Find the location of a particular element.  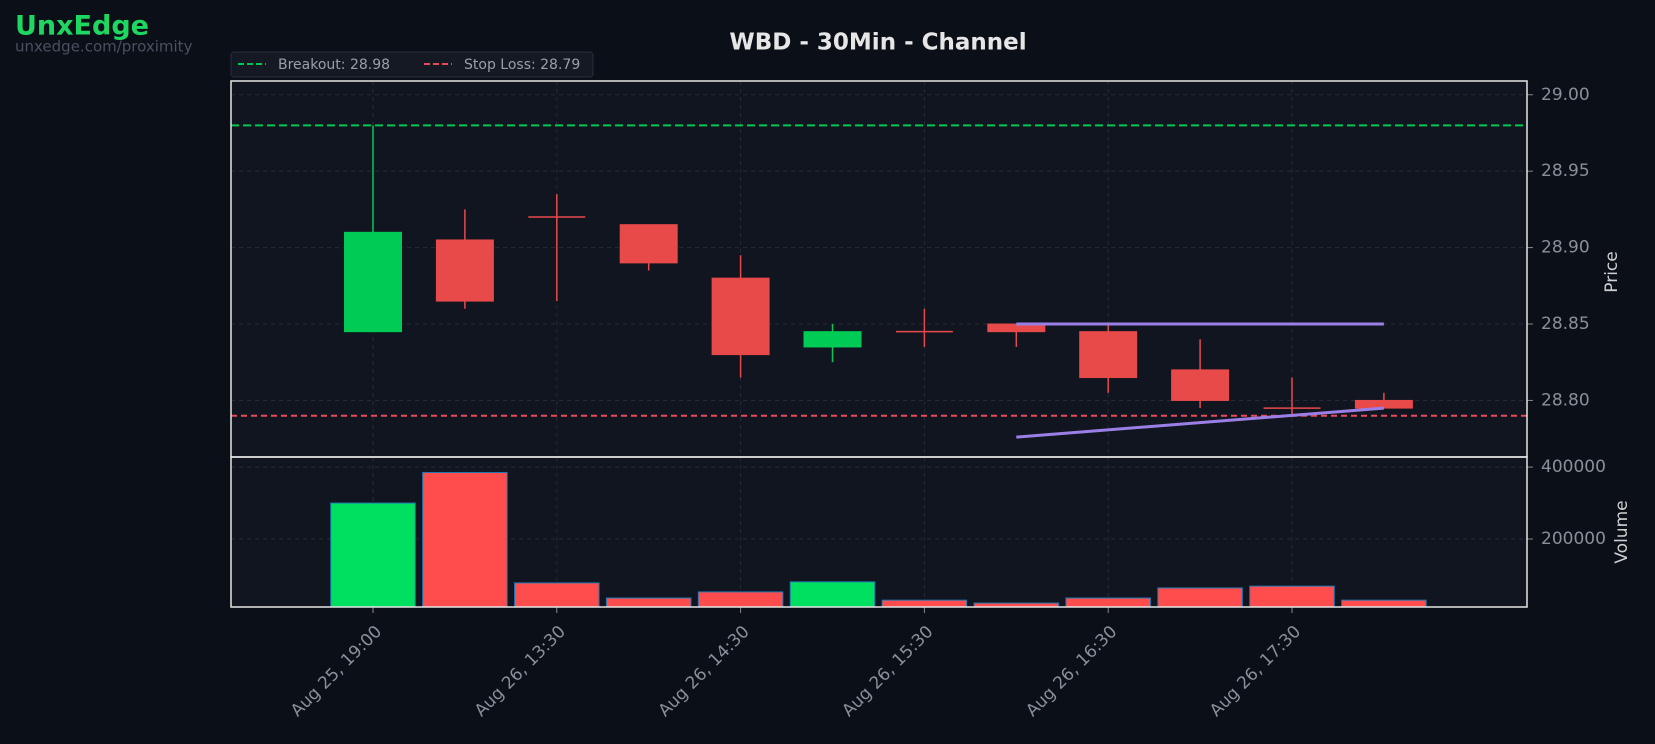

y-tick-label: 28.90 is located at coordinates (1565, 248).